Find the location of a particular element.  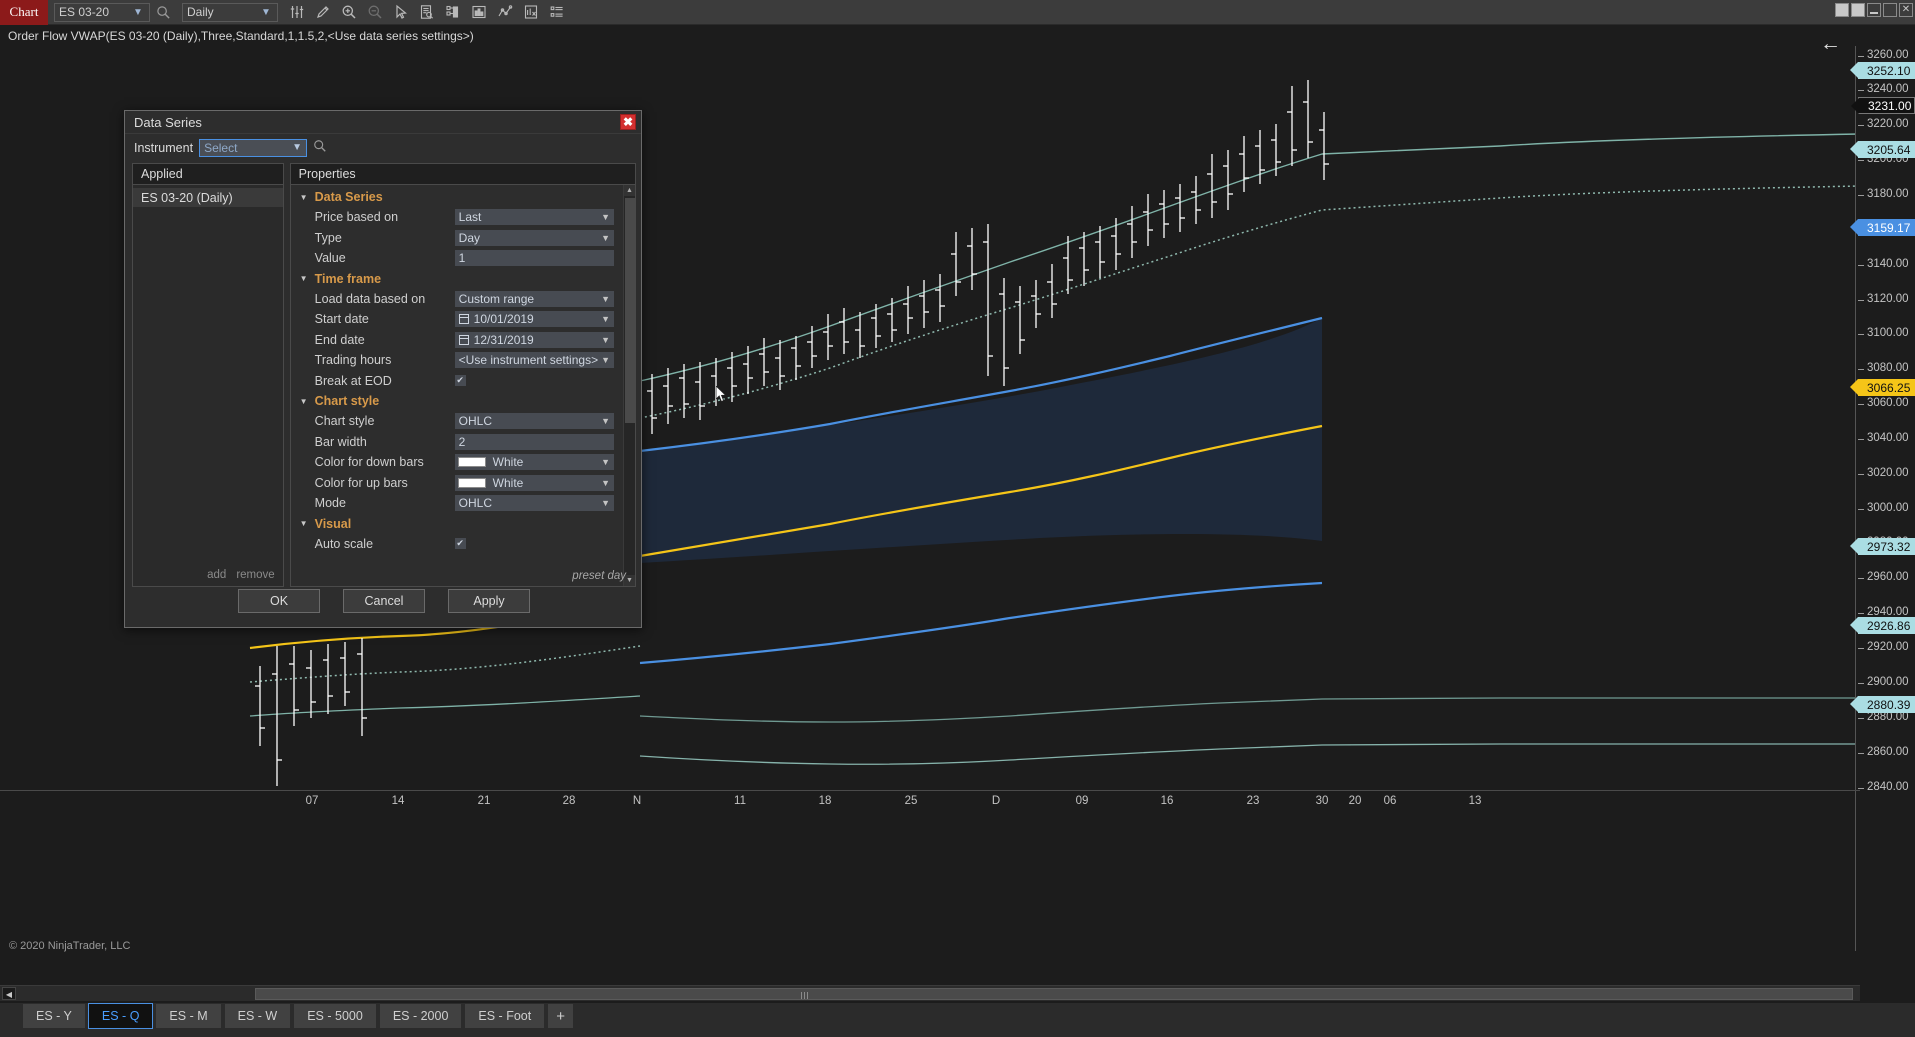

indicator-line-icon is located at coordinates (505, 12).